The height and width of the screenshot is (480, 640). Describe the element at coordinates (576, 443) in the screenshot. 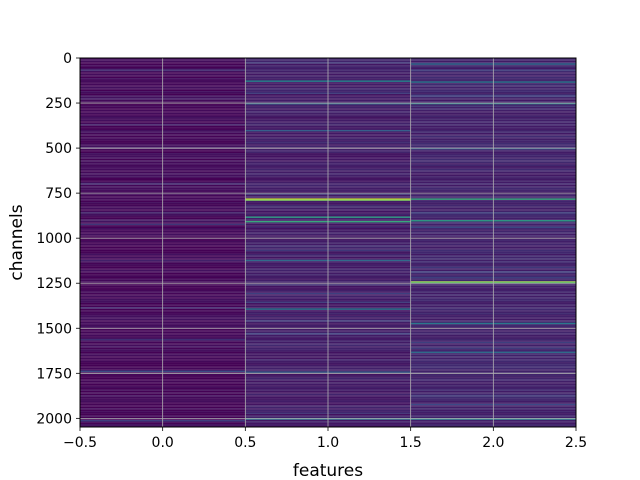

I see `x-tick-label: 2.5` at that location.